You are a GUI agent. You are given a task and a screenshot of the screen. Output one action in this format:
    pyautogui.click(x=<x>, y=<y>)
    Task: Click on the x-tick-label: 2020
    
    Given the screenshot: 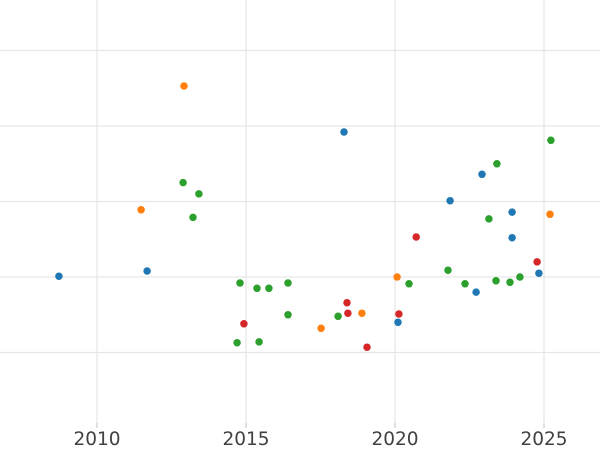 What is the action you would take?
    pyautogui.click(x=394, y=439)
    